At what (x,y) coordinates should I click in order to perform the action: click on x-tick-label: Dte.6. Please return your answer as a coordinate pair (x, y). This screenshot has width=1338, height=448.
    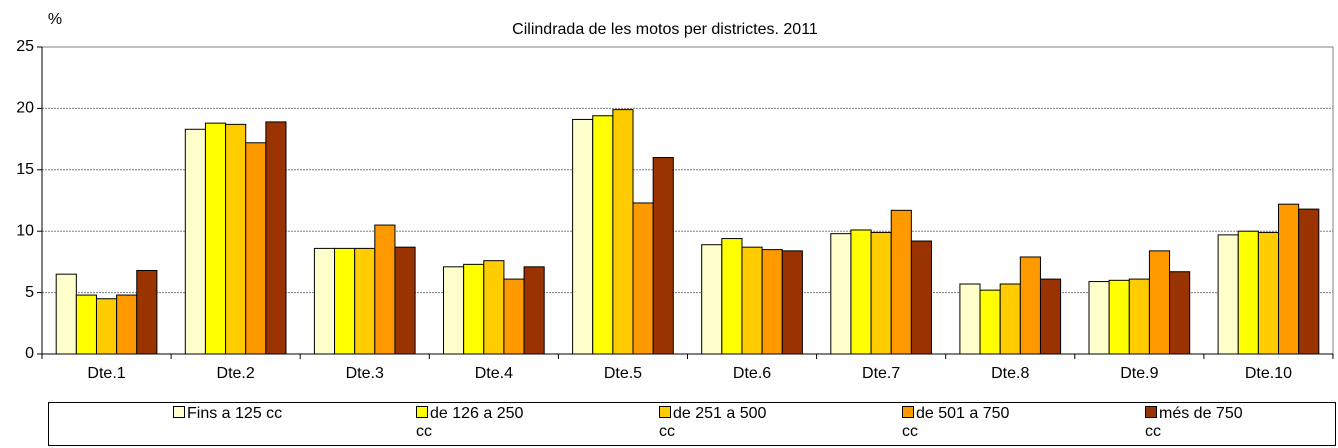
    Looking at the image, I should click on (752, 373).